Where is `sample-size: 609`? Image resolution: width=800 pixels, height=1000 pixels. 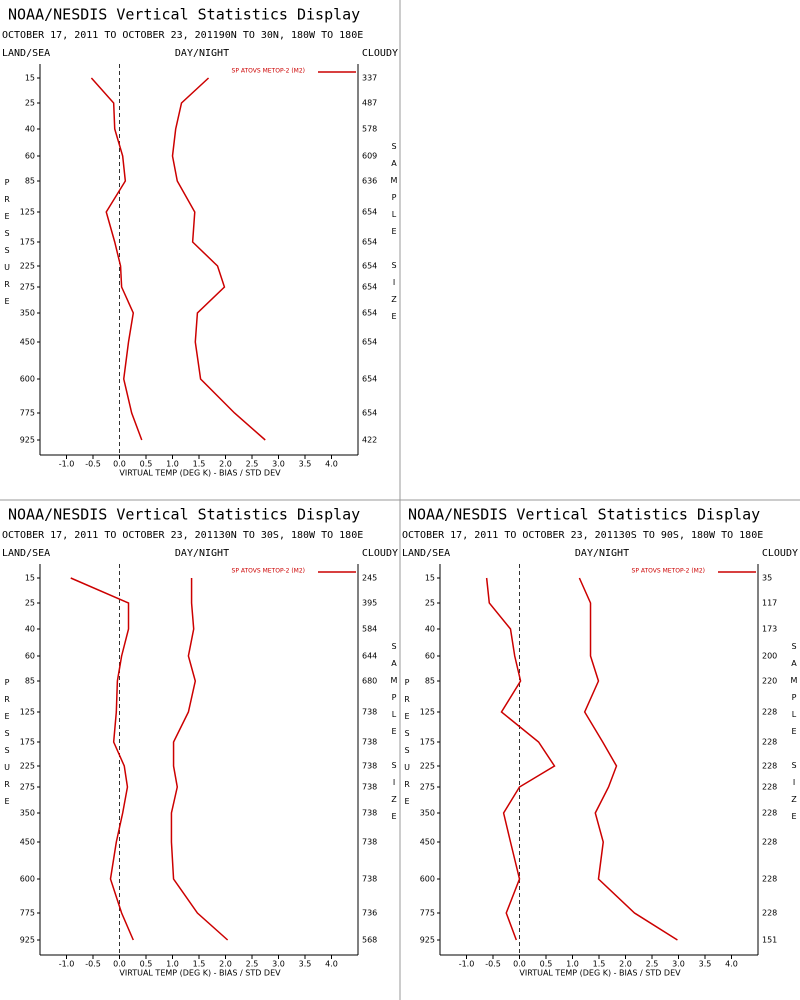 sample-size: 609 is located at coordinates (369, 156).